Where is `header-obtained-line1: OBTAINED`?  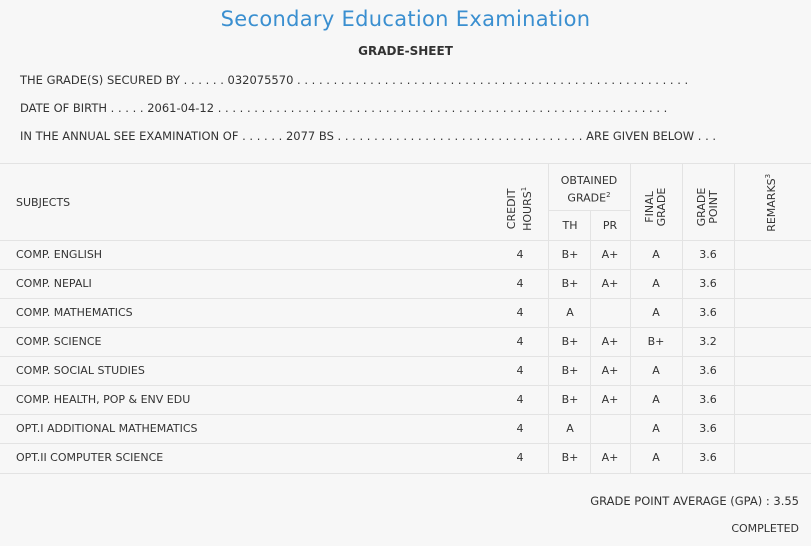
header-obtained-line1: OBTAINED is located at coordinates (589, 180).